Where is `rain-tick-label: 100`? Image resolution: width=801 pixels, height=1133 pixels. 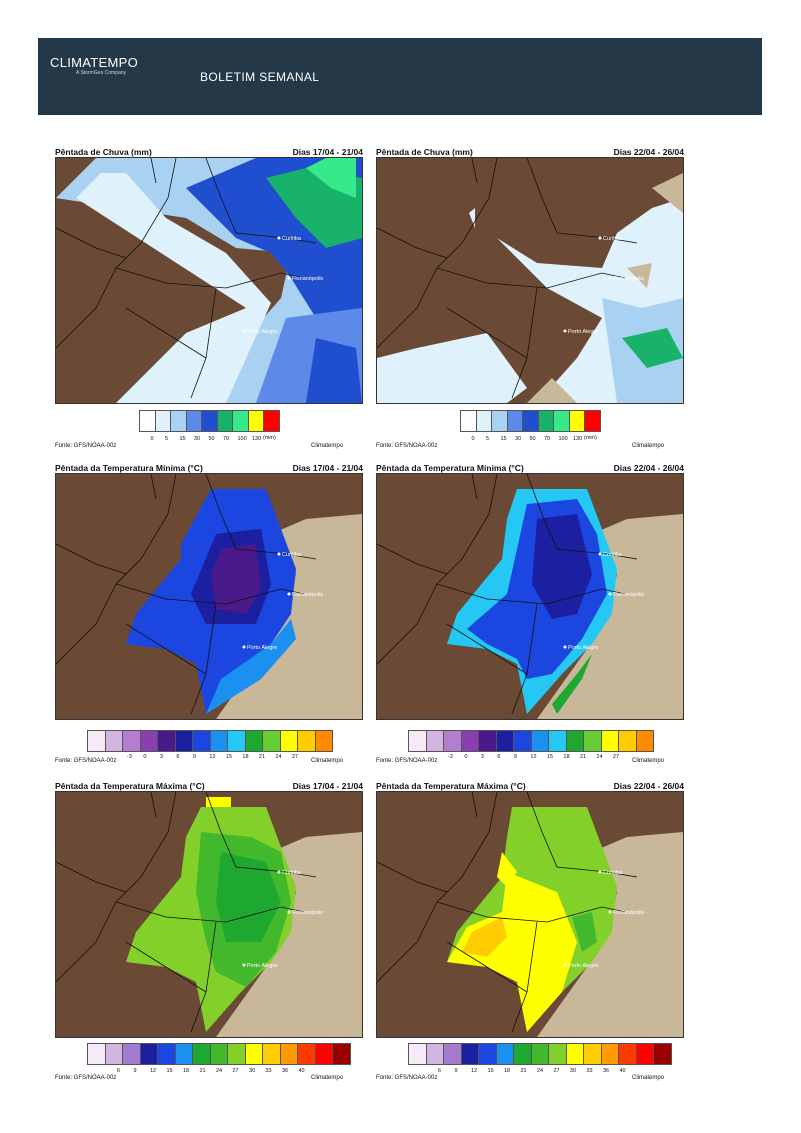
rain-tick-label: 100 is located at coordinates (242, 439).